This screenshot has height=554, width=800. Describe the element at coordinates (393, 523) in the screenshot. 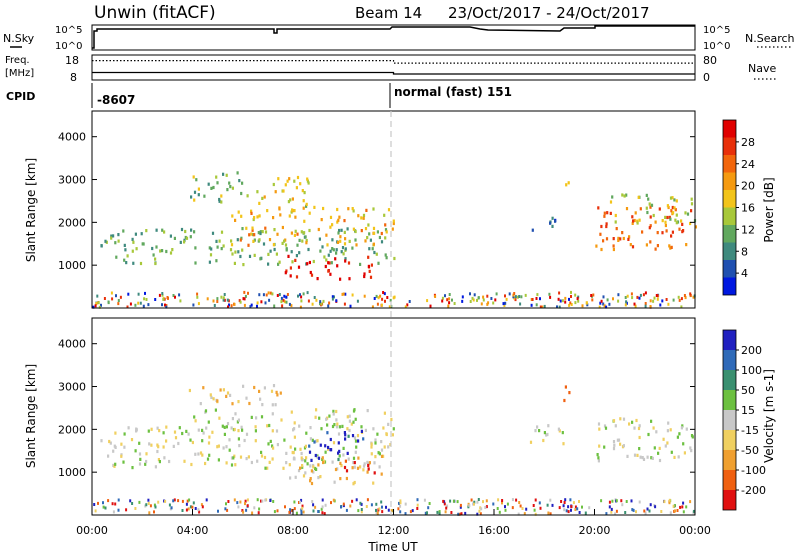

I see `velocity-xticks: 00:00 04:00 08:00 12:00 16:00 20:00 00:00` at that location.